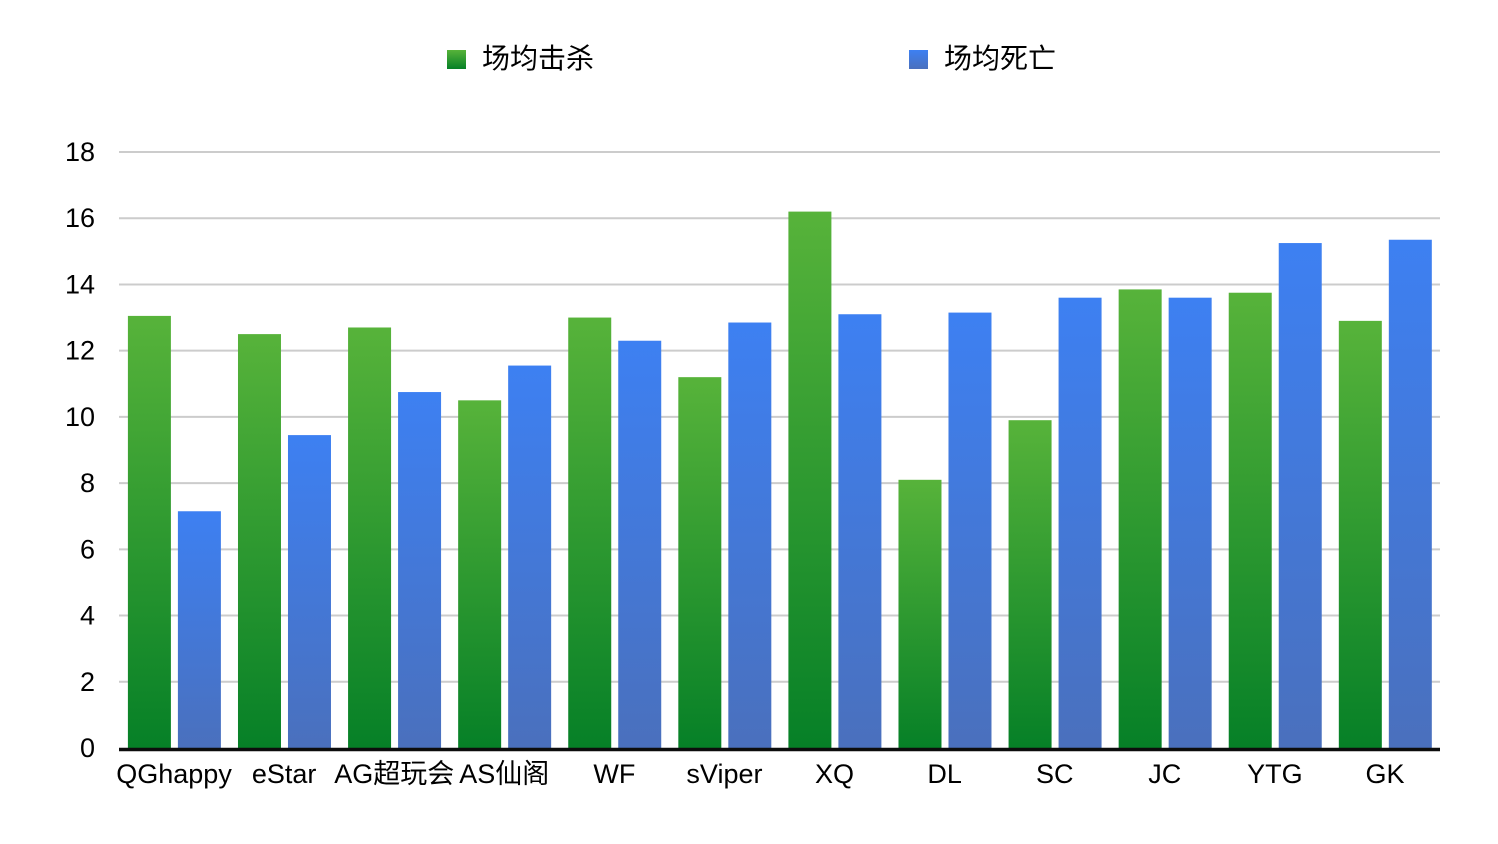 This screenshot has width=1498, height=844. I want to click on y-axis-tick-label: 2, so click(87, 682).